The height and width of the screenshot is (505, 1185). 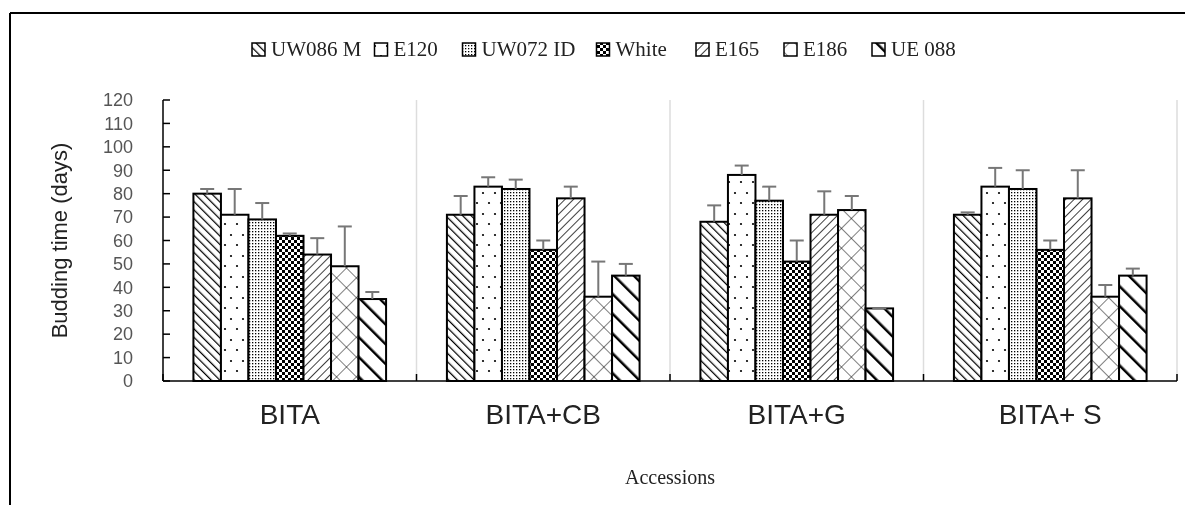 What do you see at coordinates (316, 49) in the screenshot?
I see `legend-label: UW086 M` at bounding box center [316, 49].